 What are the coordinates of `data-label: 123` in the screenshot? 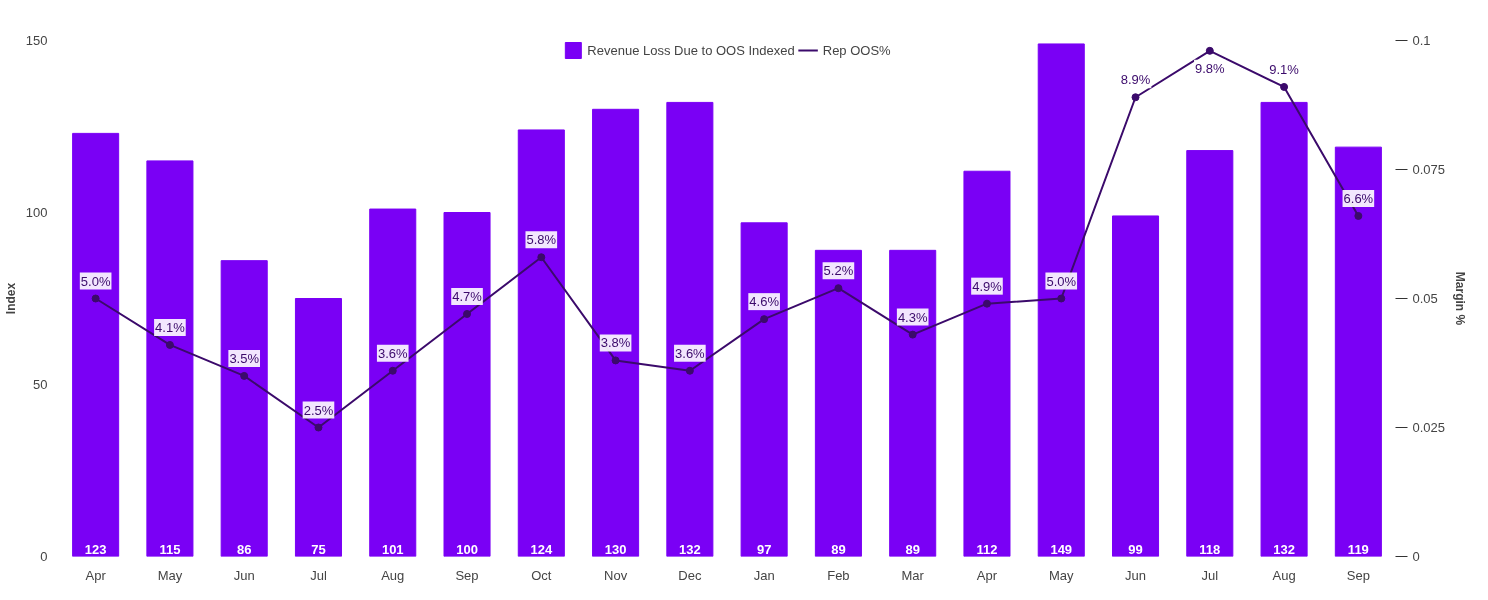 It's located at (95, 549).